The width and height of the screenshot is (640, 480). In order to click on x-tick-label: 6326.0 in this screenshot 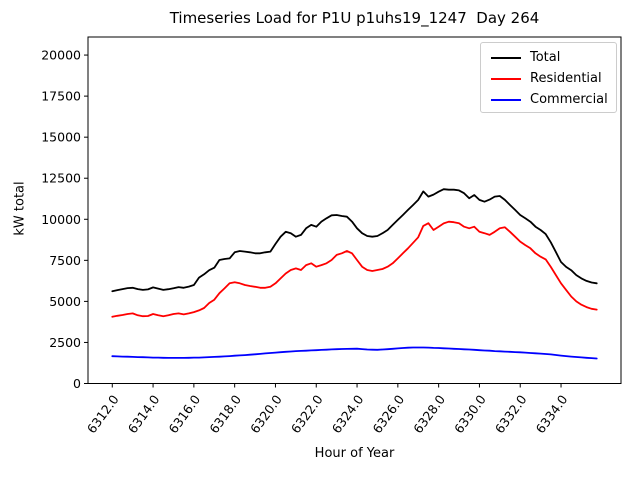, I will do `click(388, 414)`.